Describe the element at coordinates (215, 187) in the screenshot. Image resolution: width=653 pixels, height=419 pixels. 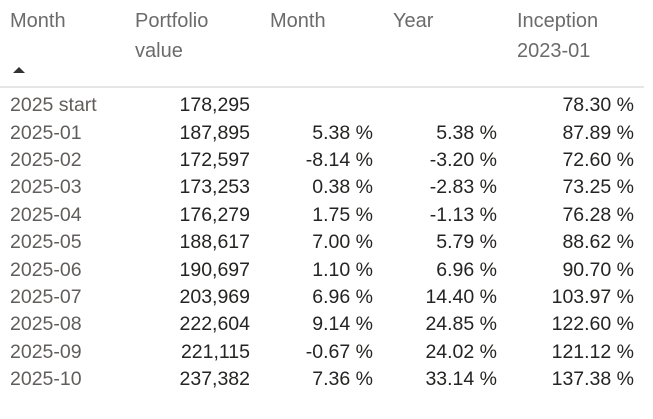
I see `table-cell: 173,253` at that location.